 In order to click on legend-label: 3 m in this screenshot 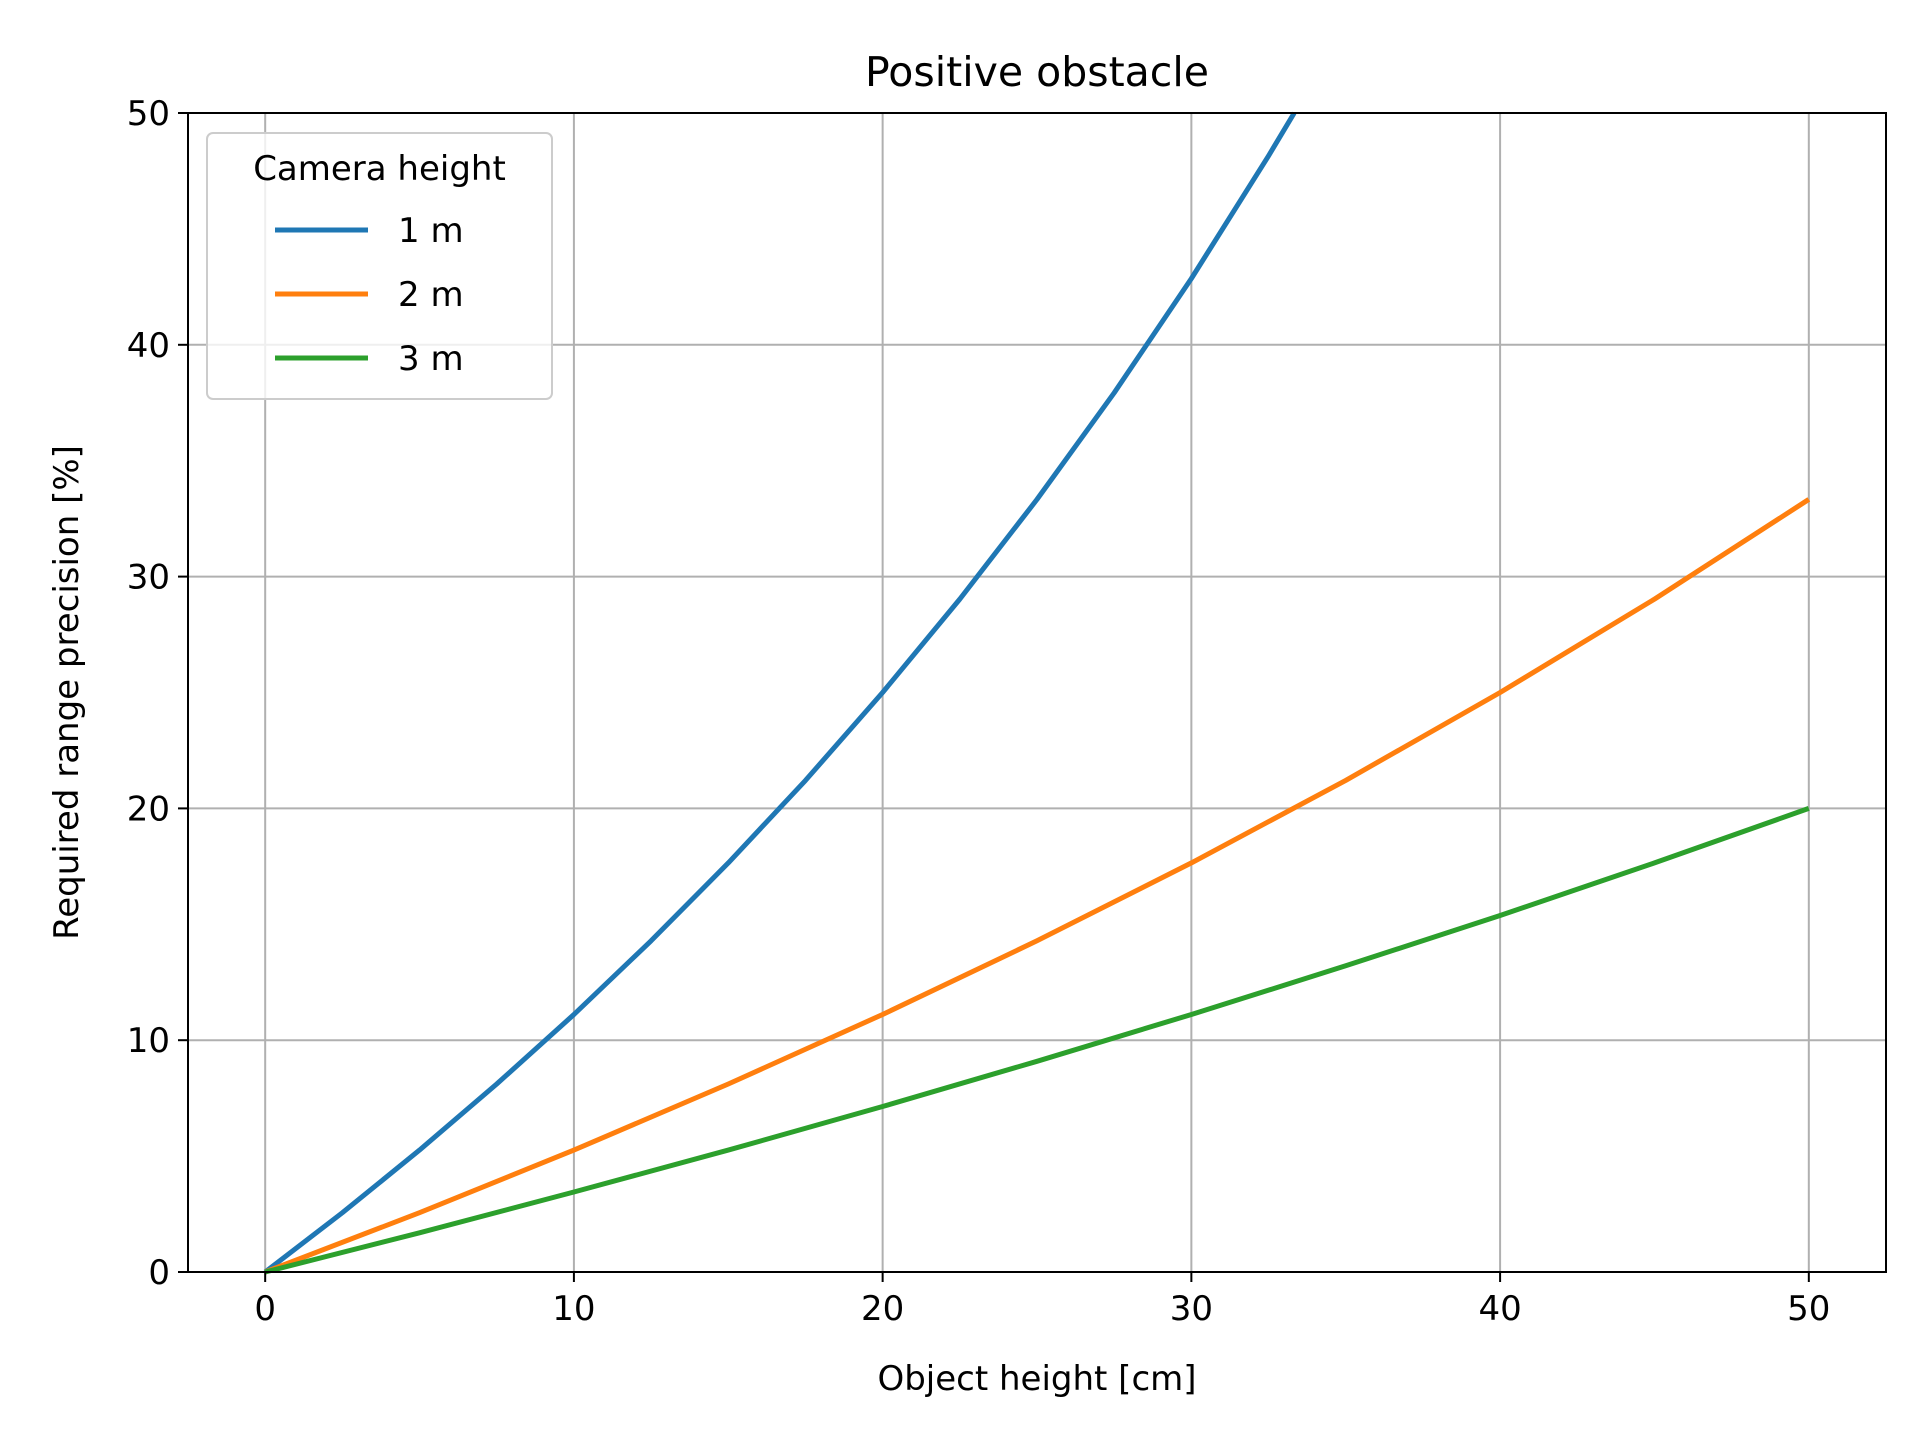, I will do `click(431, 359)`.